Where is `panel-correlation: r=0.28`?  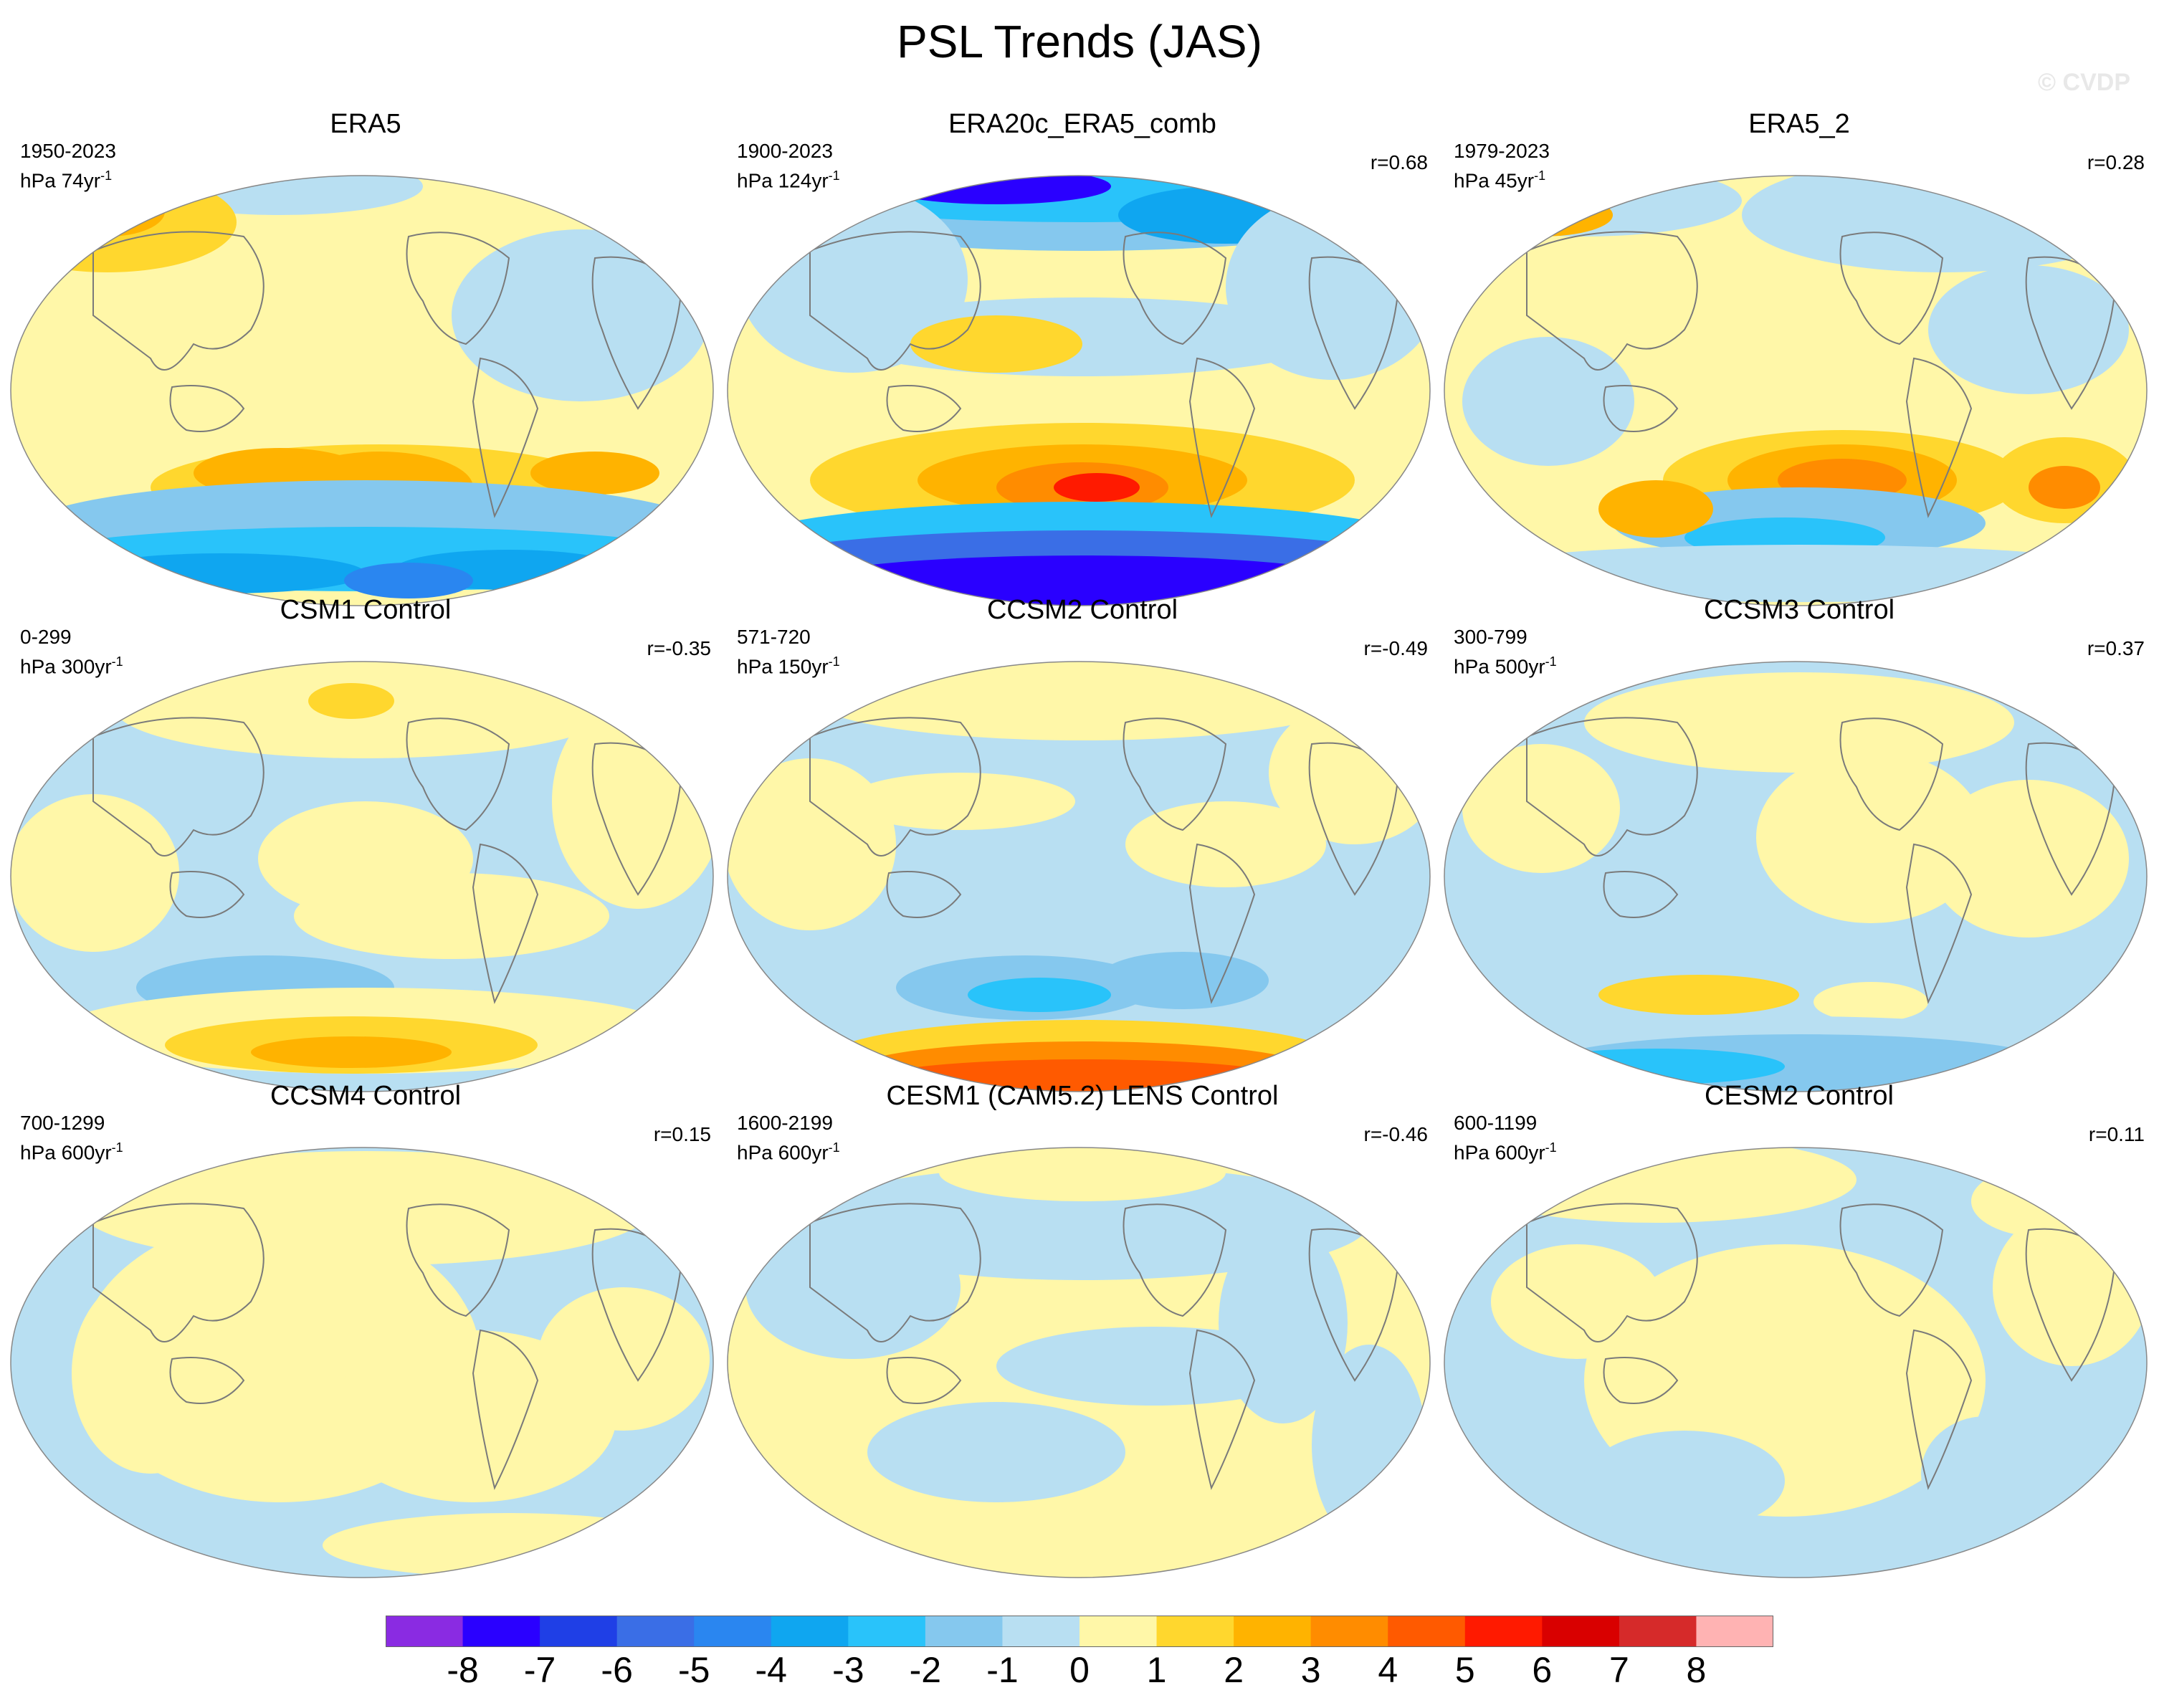 panel-correlation: r=0.28 is located at coordinates (2116, 162).